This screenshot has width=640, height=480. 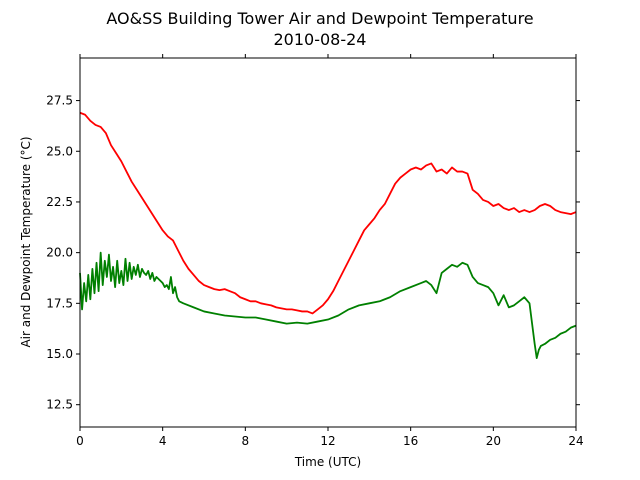 I want to click on x-tick-label: 24, so click(x=575, y=441).